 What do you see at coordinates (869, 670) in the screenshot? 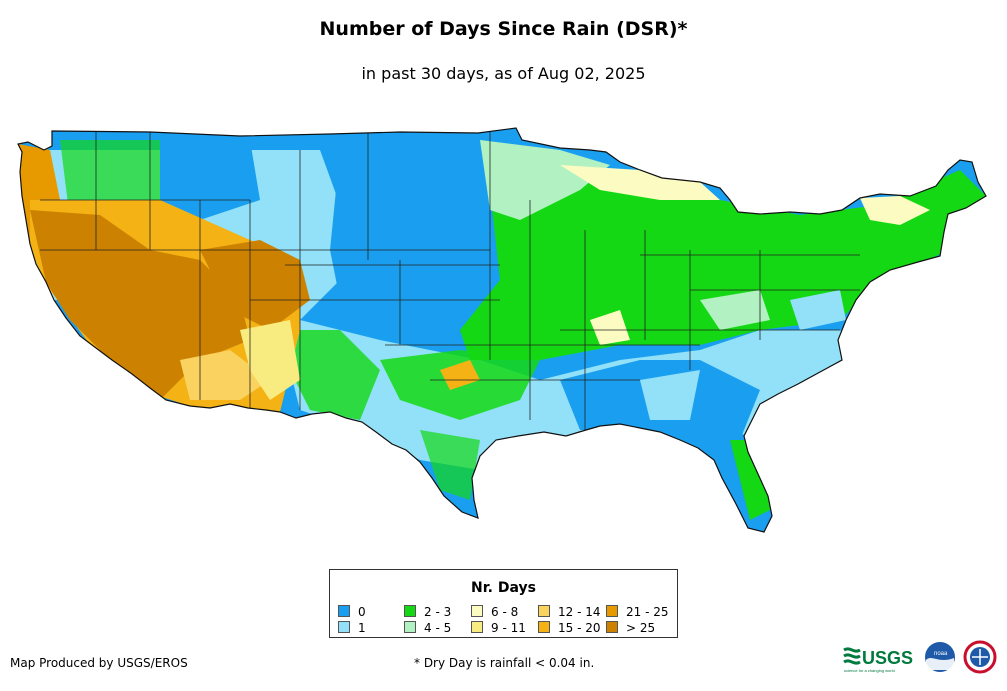
I see `usgs-tagline: science for a changing world` at bounding box center [869, 670].